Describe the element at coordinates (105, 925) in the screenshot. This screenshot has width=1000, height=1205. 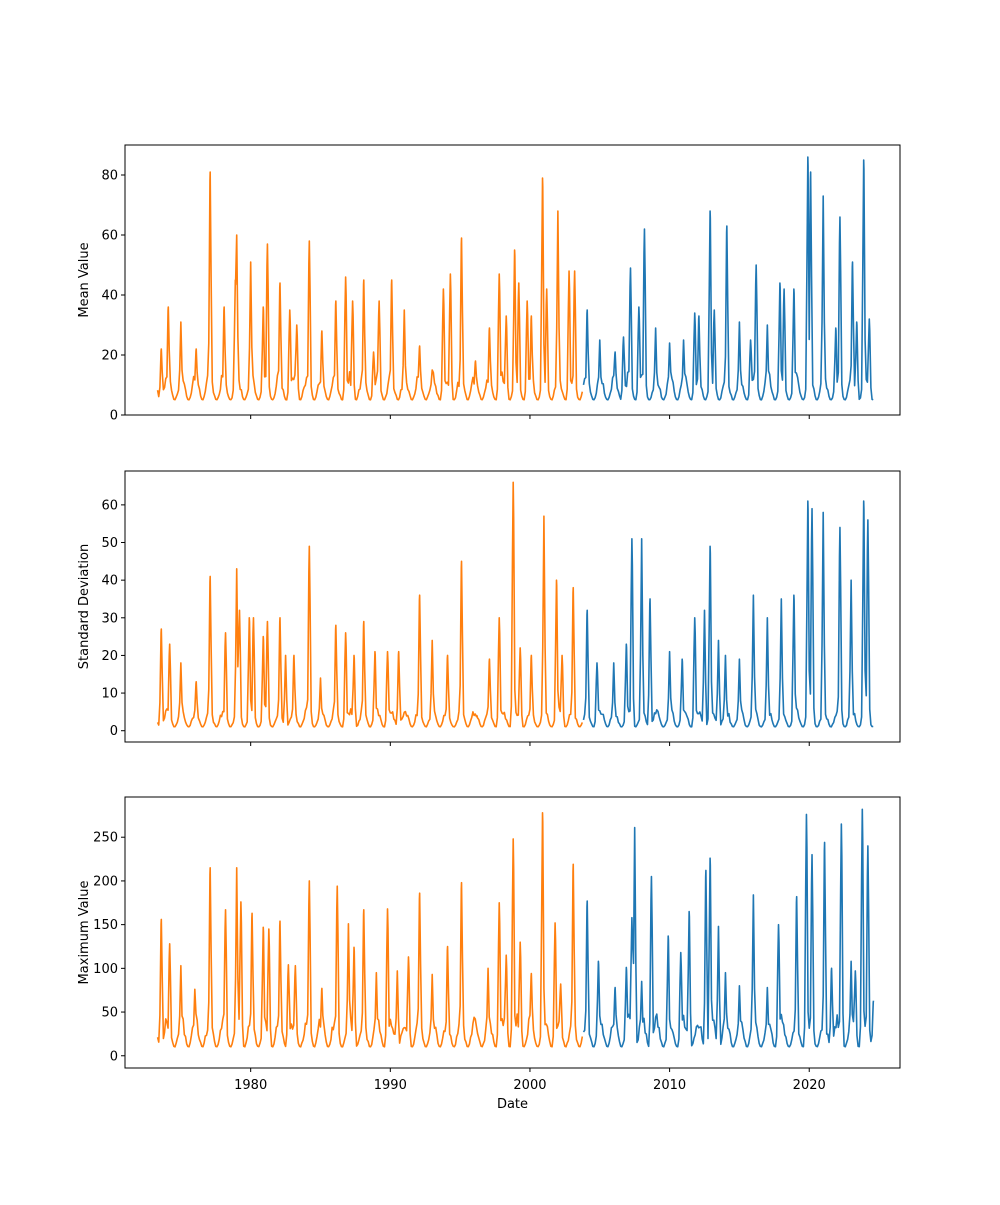
I see `y-tick-label-bottom: 150` at that location.